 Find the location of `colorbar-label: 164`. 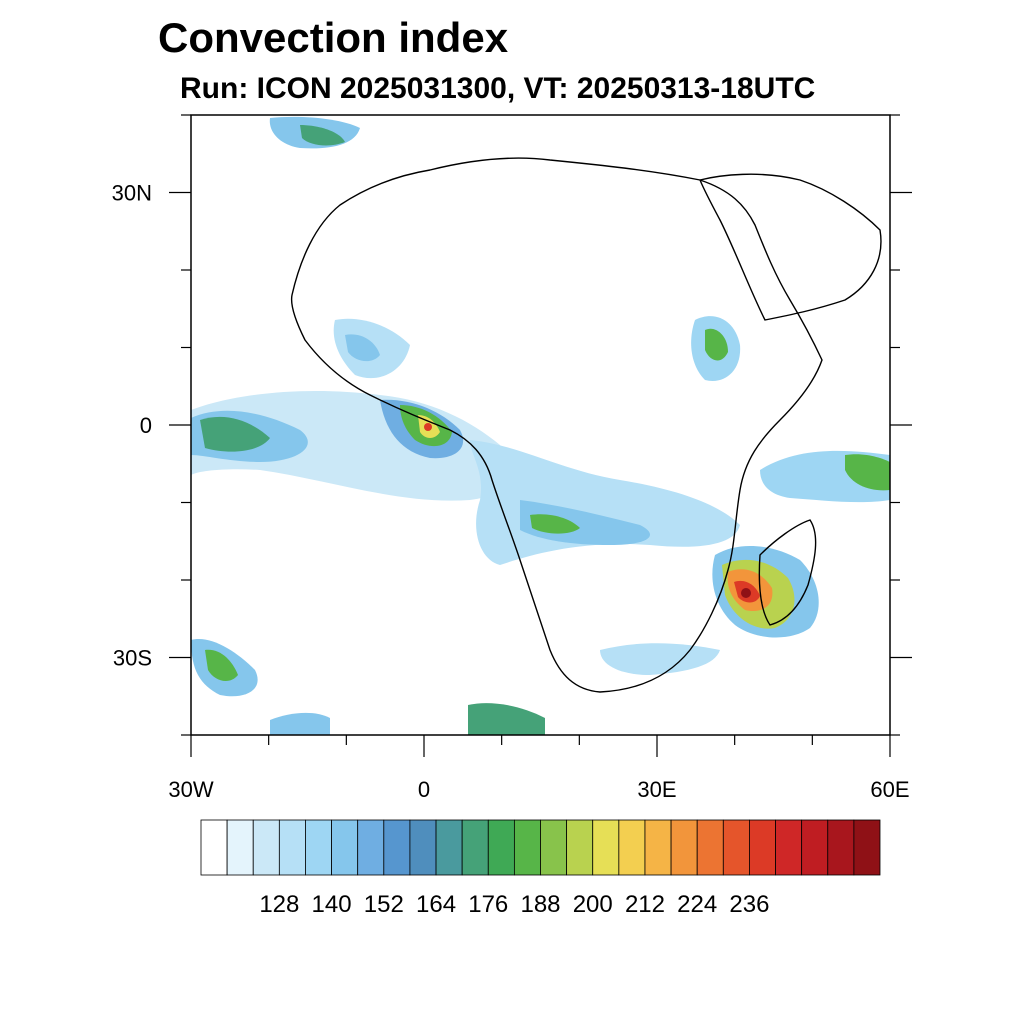

colorbar-label: 164 is located at coordinates (436, 904).